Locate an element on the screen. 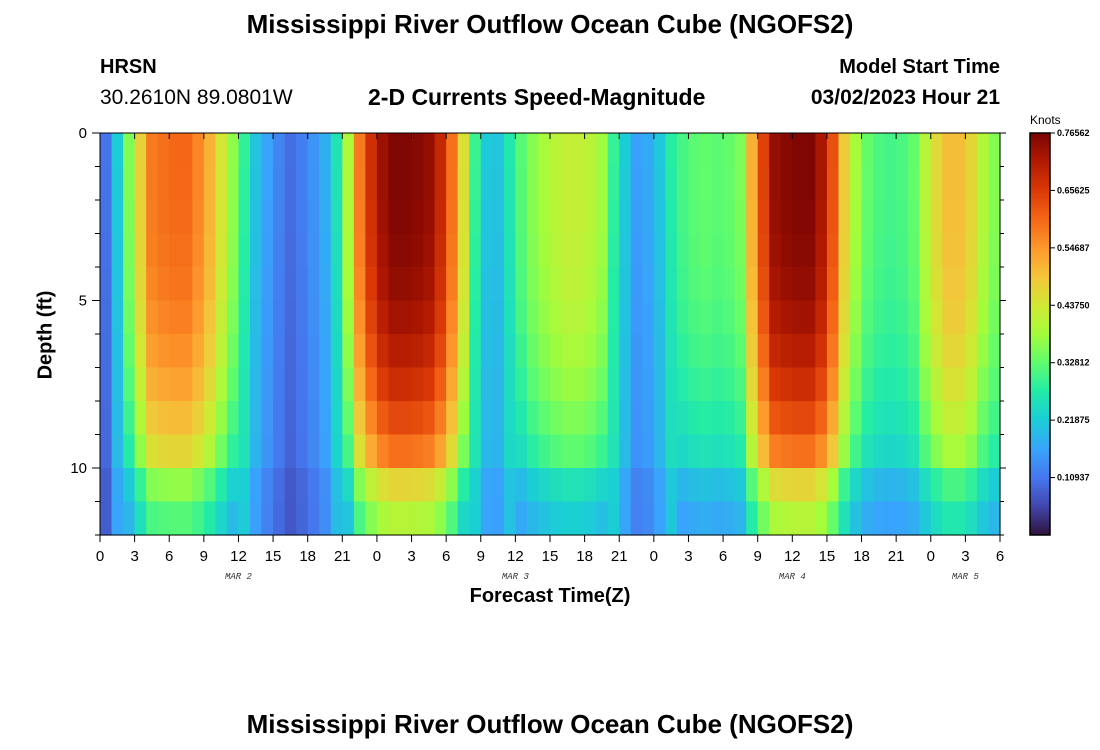 This screenshot has width=1100, height=750. colorbar is located at coordinates (1040, 334).